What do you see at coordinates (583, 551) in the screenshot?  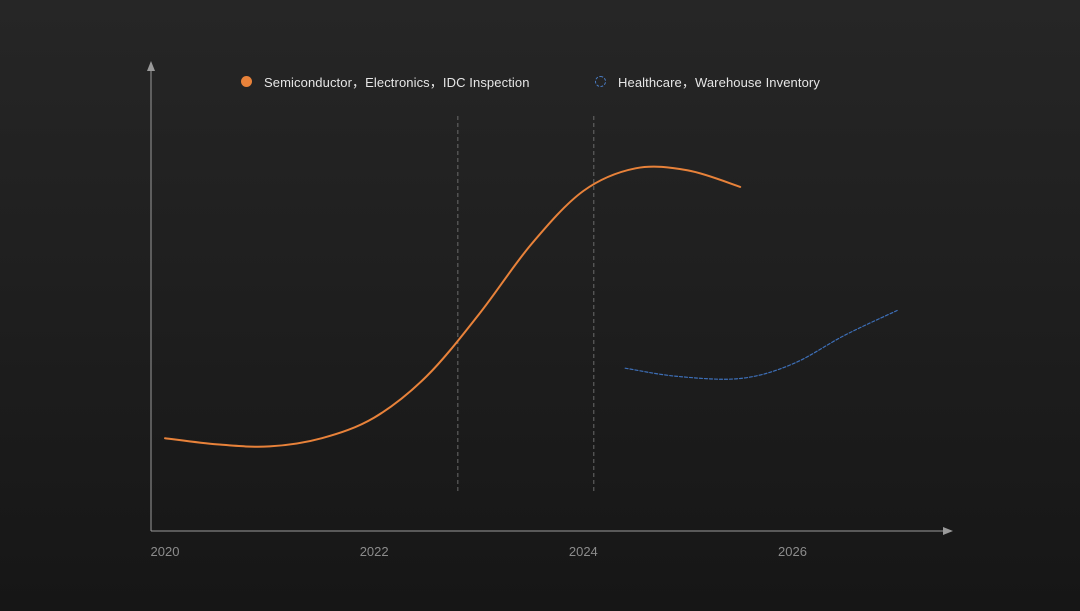 I see `x-tick-label: 2024` at bounding box center [583, 551].